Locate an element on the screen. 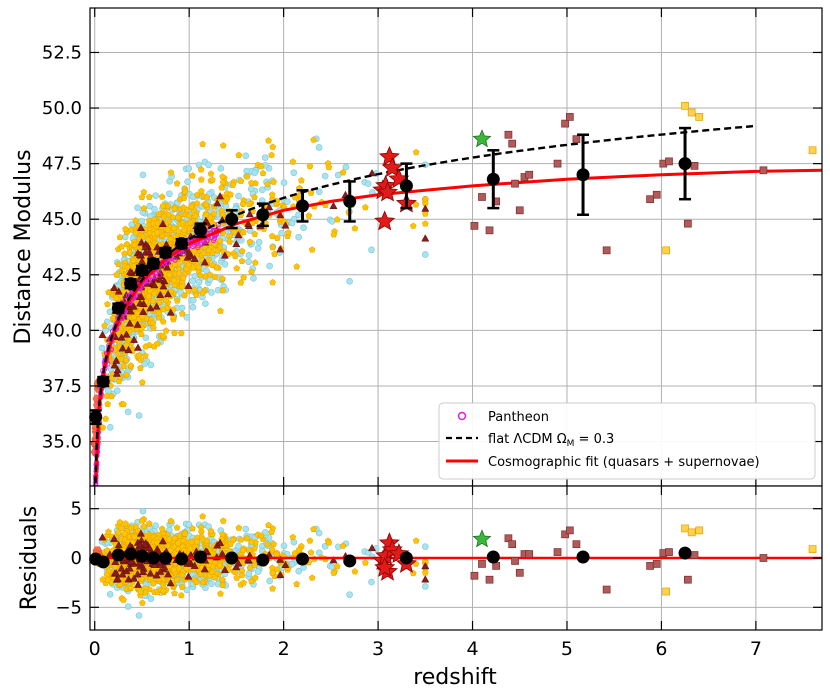 This screenshot has height=697, width=830. legend-marker-pantheon is located at coordinates (462, 416).